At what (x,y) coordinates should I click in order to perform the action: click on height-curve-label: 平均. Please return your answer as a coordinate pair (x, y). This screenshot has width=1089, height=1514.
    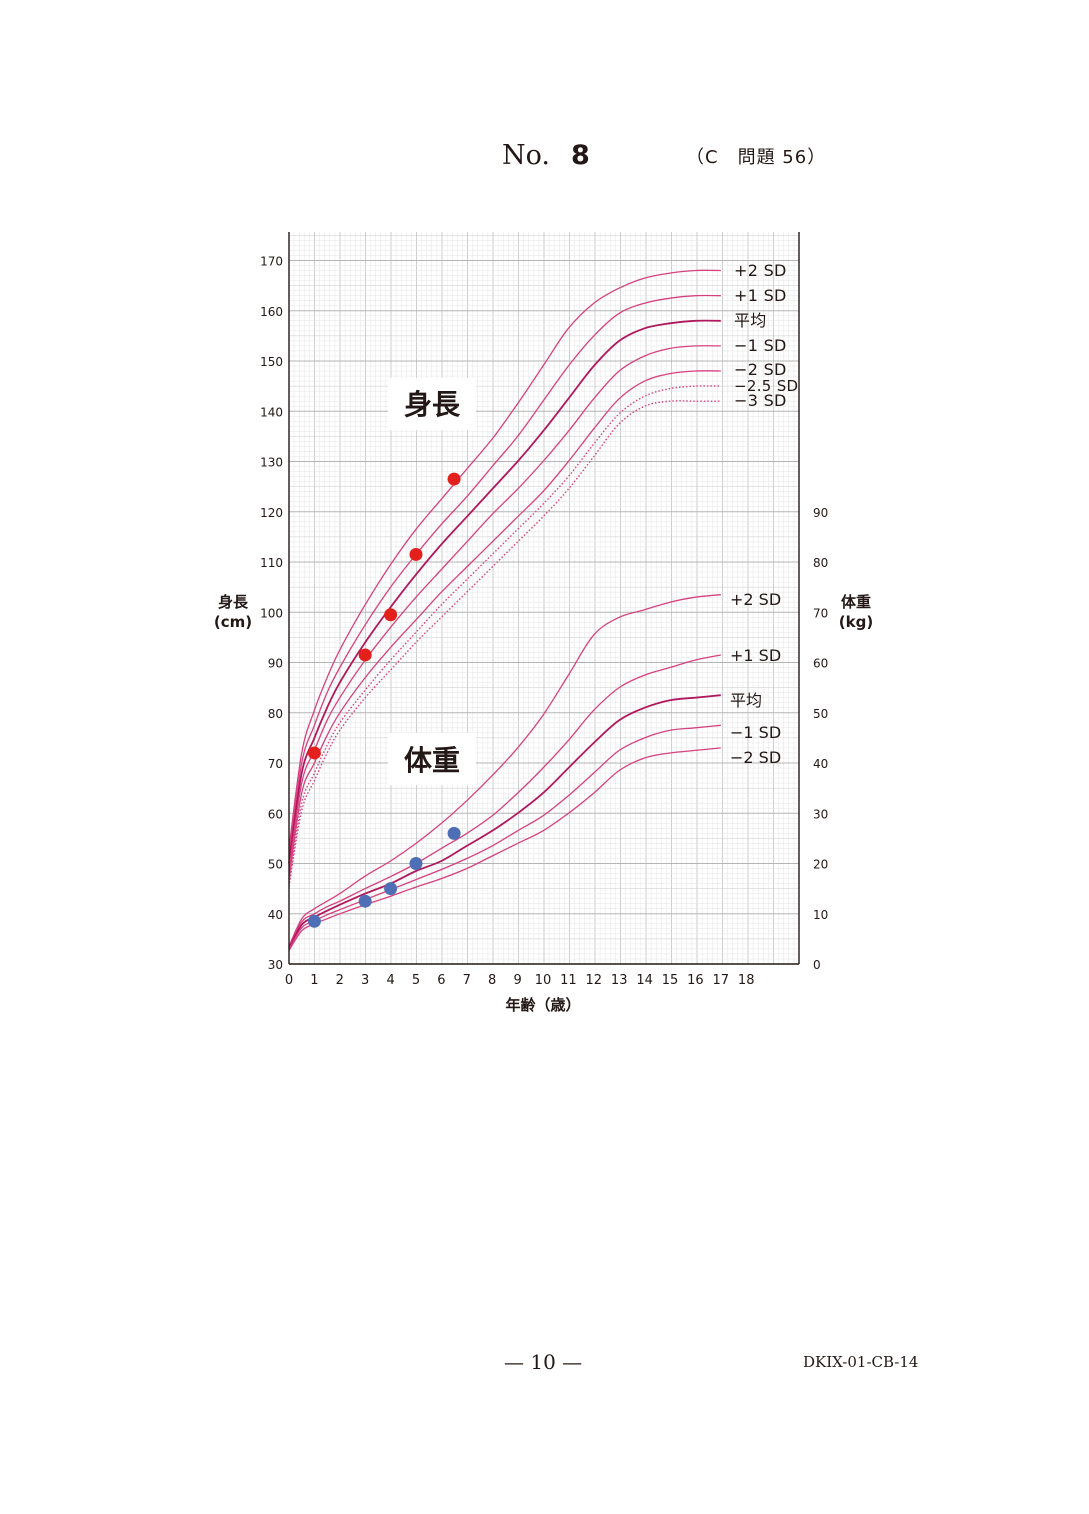
    Looking at the image, I should click on (750, 320).